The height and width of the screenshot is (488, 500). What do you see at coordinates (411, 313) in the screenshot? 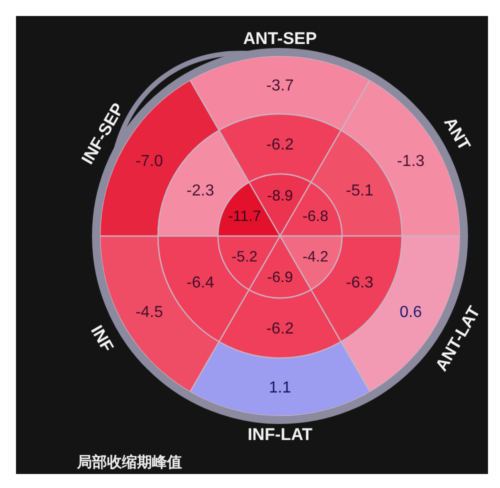
I see `data-label: 0.6` at bounding box center [411, 313].